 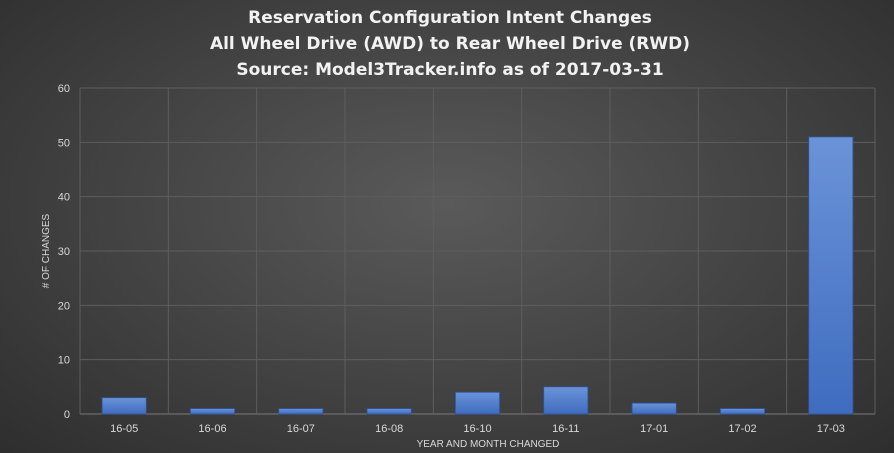 What do you see at coordinates (654, 429) in the screenshot?
I see `x-tick-label: 17-01` at bounding box center [654, 429].